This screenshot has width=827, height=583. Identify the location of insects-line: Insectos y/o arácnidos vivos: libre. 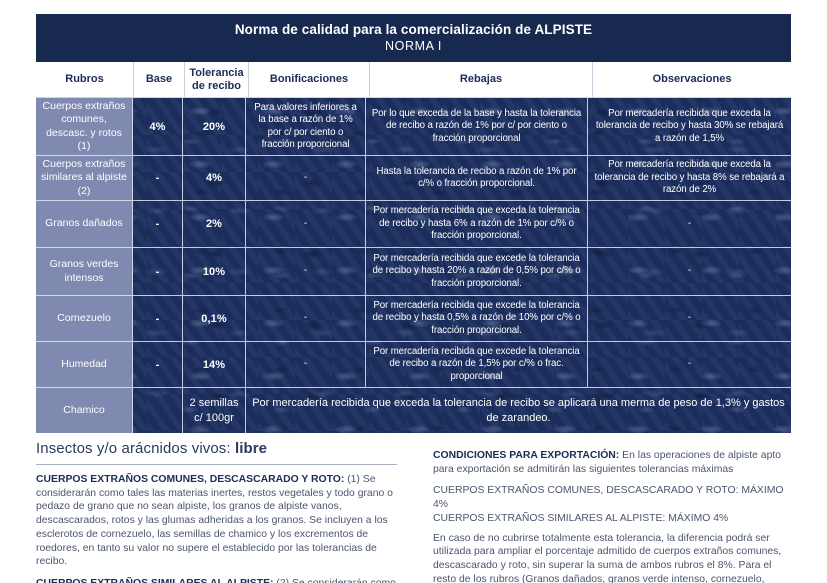
(413, 448).